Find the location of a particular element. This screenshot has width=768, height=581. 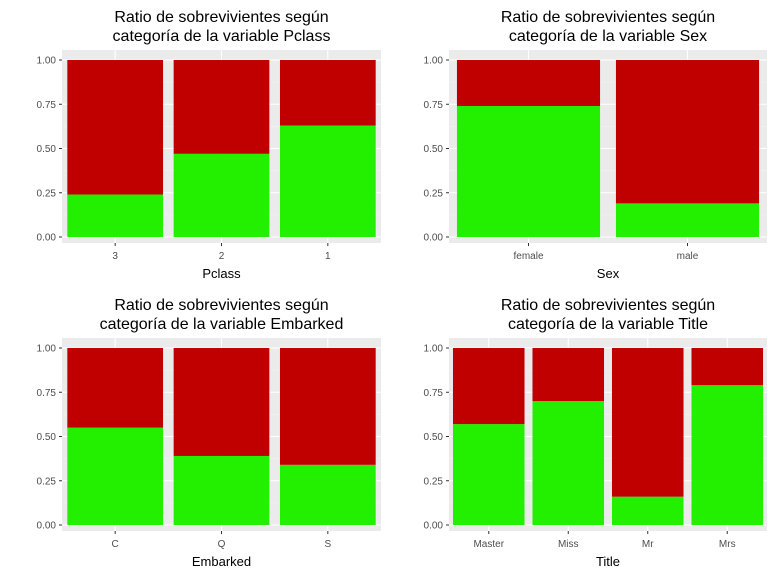

x-tick-label: S is located at coordinates (327, 544).